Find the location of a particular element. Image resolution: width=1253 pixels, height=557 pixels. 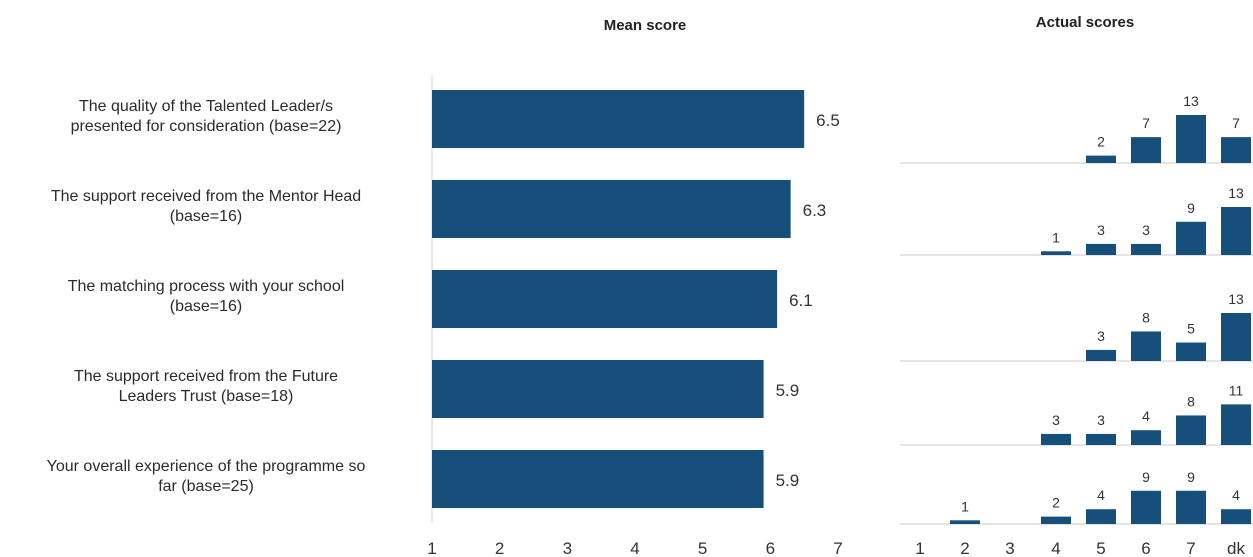

actual-x-tick-label: dk is located at coordinates (1236, 548).